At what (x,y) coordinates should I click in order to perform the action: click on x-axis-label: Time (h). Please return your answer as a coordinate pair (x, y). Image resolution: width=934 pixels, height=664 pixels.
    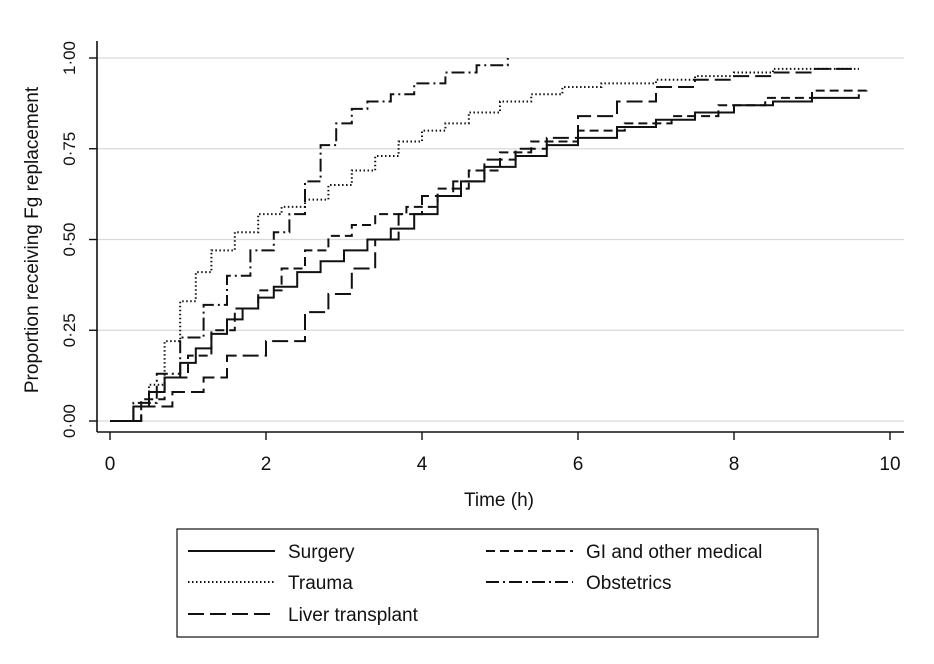
    Looking at the image, I should click on (499, 500).